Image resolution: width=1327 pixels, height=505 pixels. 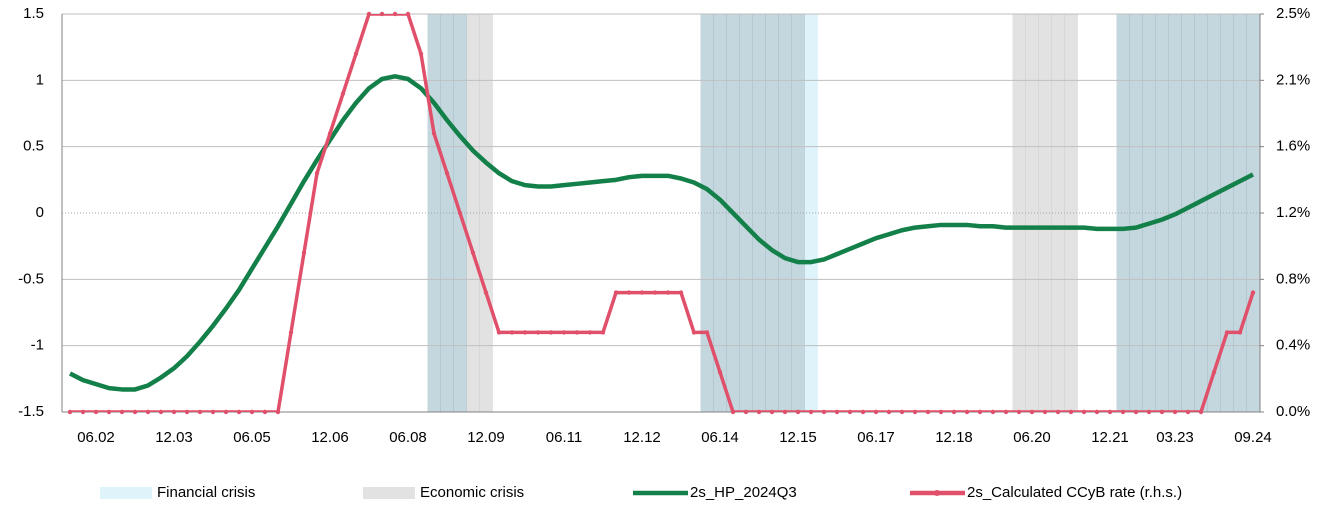 I want to click on y-tick-label: -1, so click(x=37, y=345).